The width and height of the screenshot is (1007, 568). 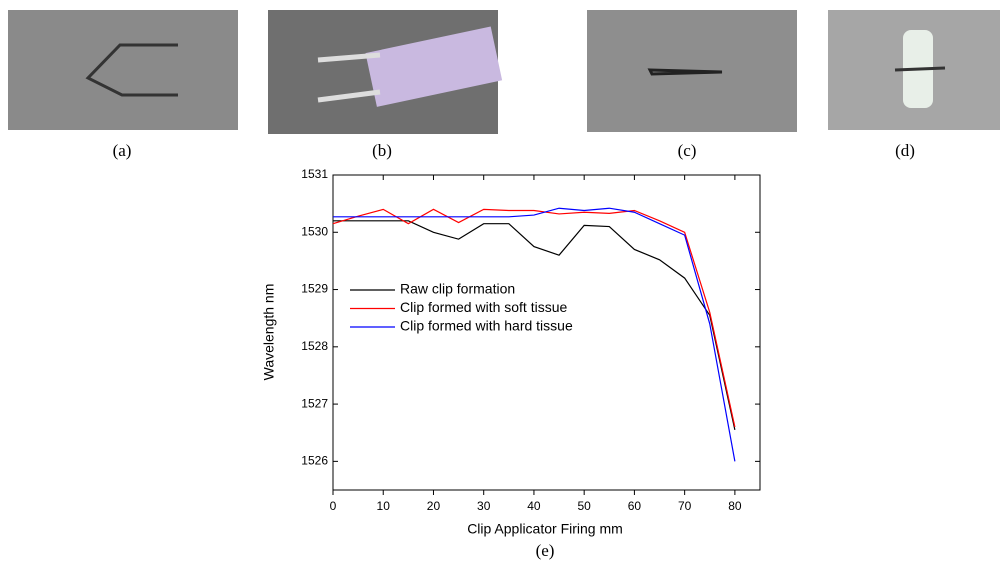 I want to click on caption: (b), so click(x=382, y=150).